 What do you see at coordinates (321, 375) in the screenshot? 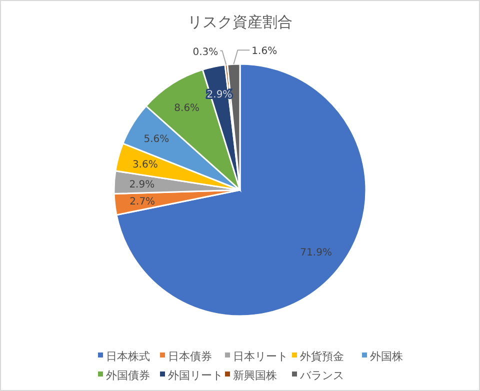
I see `legend-label: バランス` at bounding box center [321, 375].